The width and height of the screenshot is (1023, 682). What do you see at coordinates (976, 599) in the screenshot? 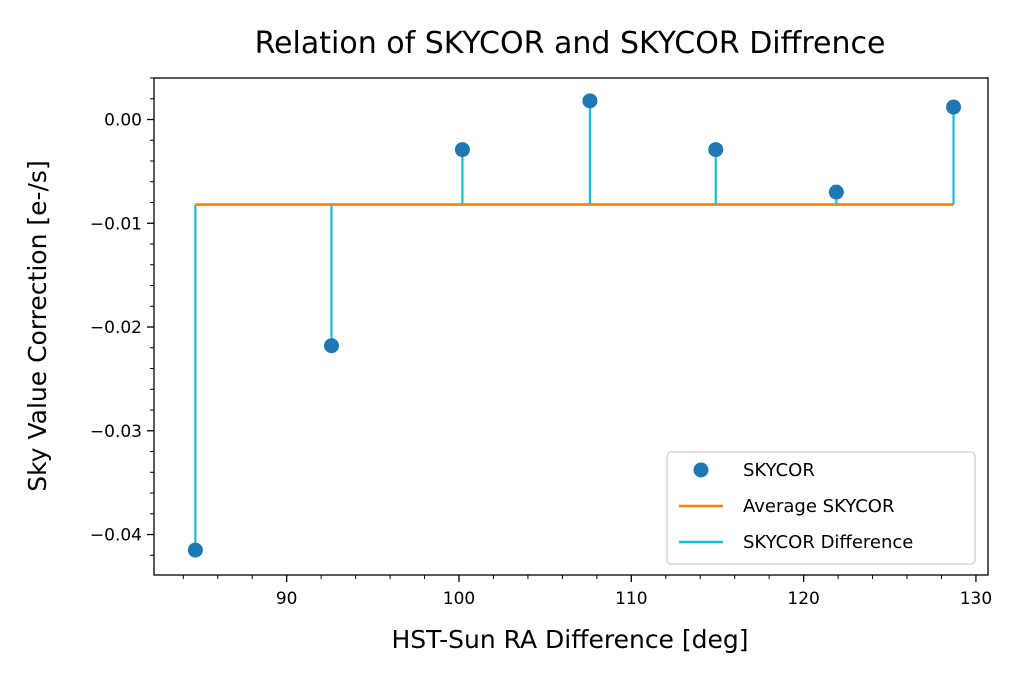
I see `x-tick-label: 130` at bounding box center [976, 599].